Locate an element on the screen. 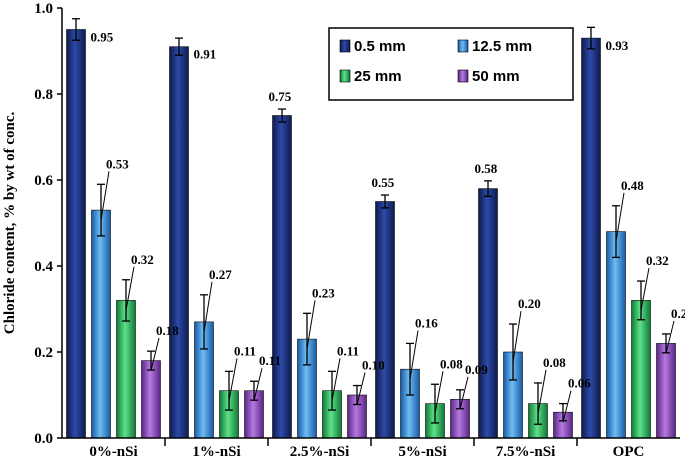 Image resolution: width=685 pixels, height=460 pixels. bar-0-5-mm-2-5-nSi is located at coordinates (282, 277).